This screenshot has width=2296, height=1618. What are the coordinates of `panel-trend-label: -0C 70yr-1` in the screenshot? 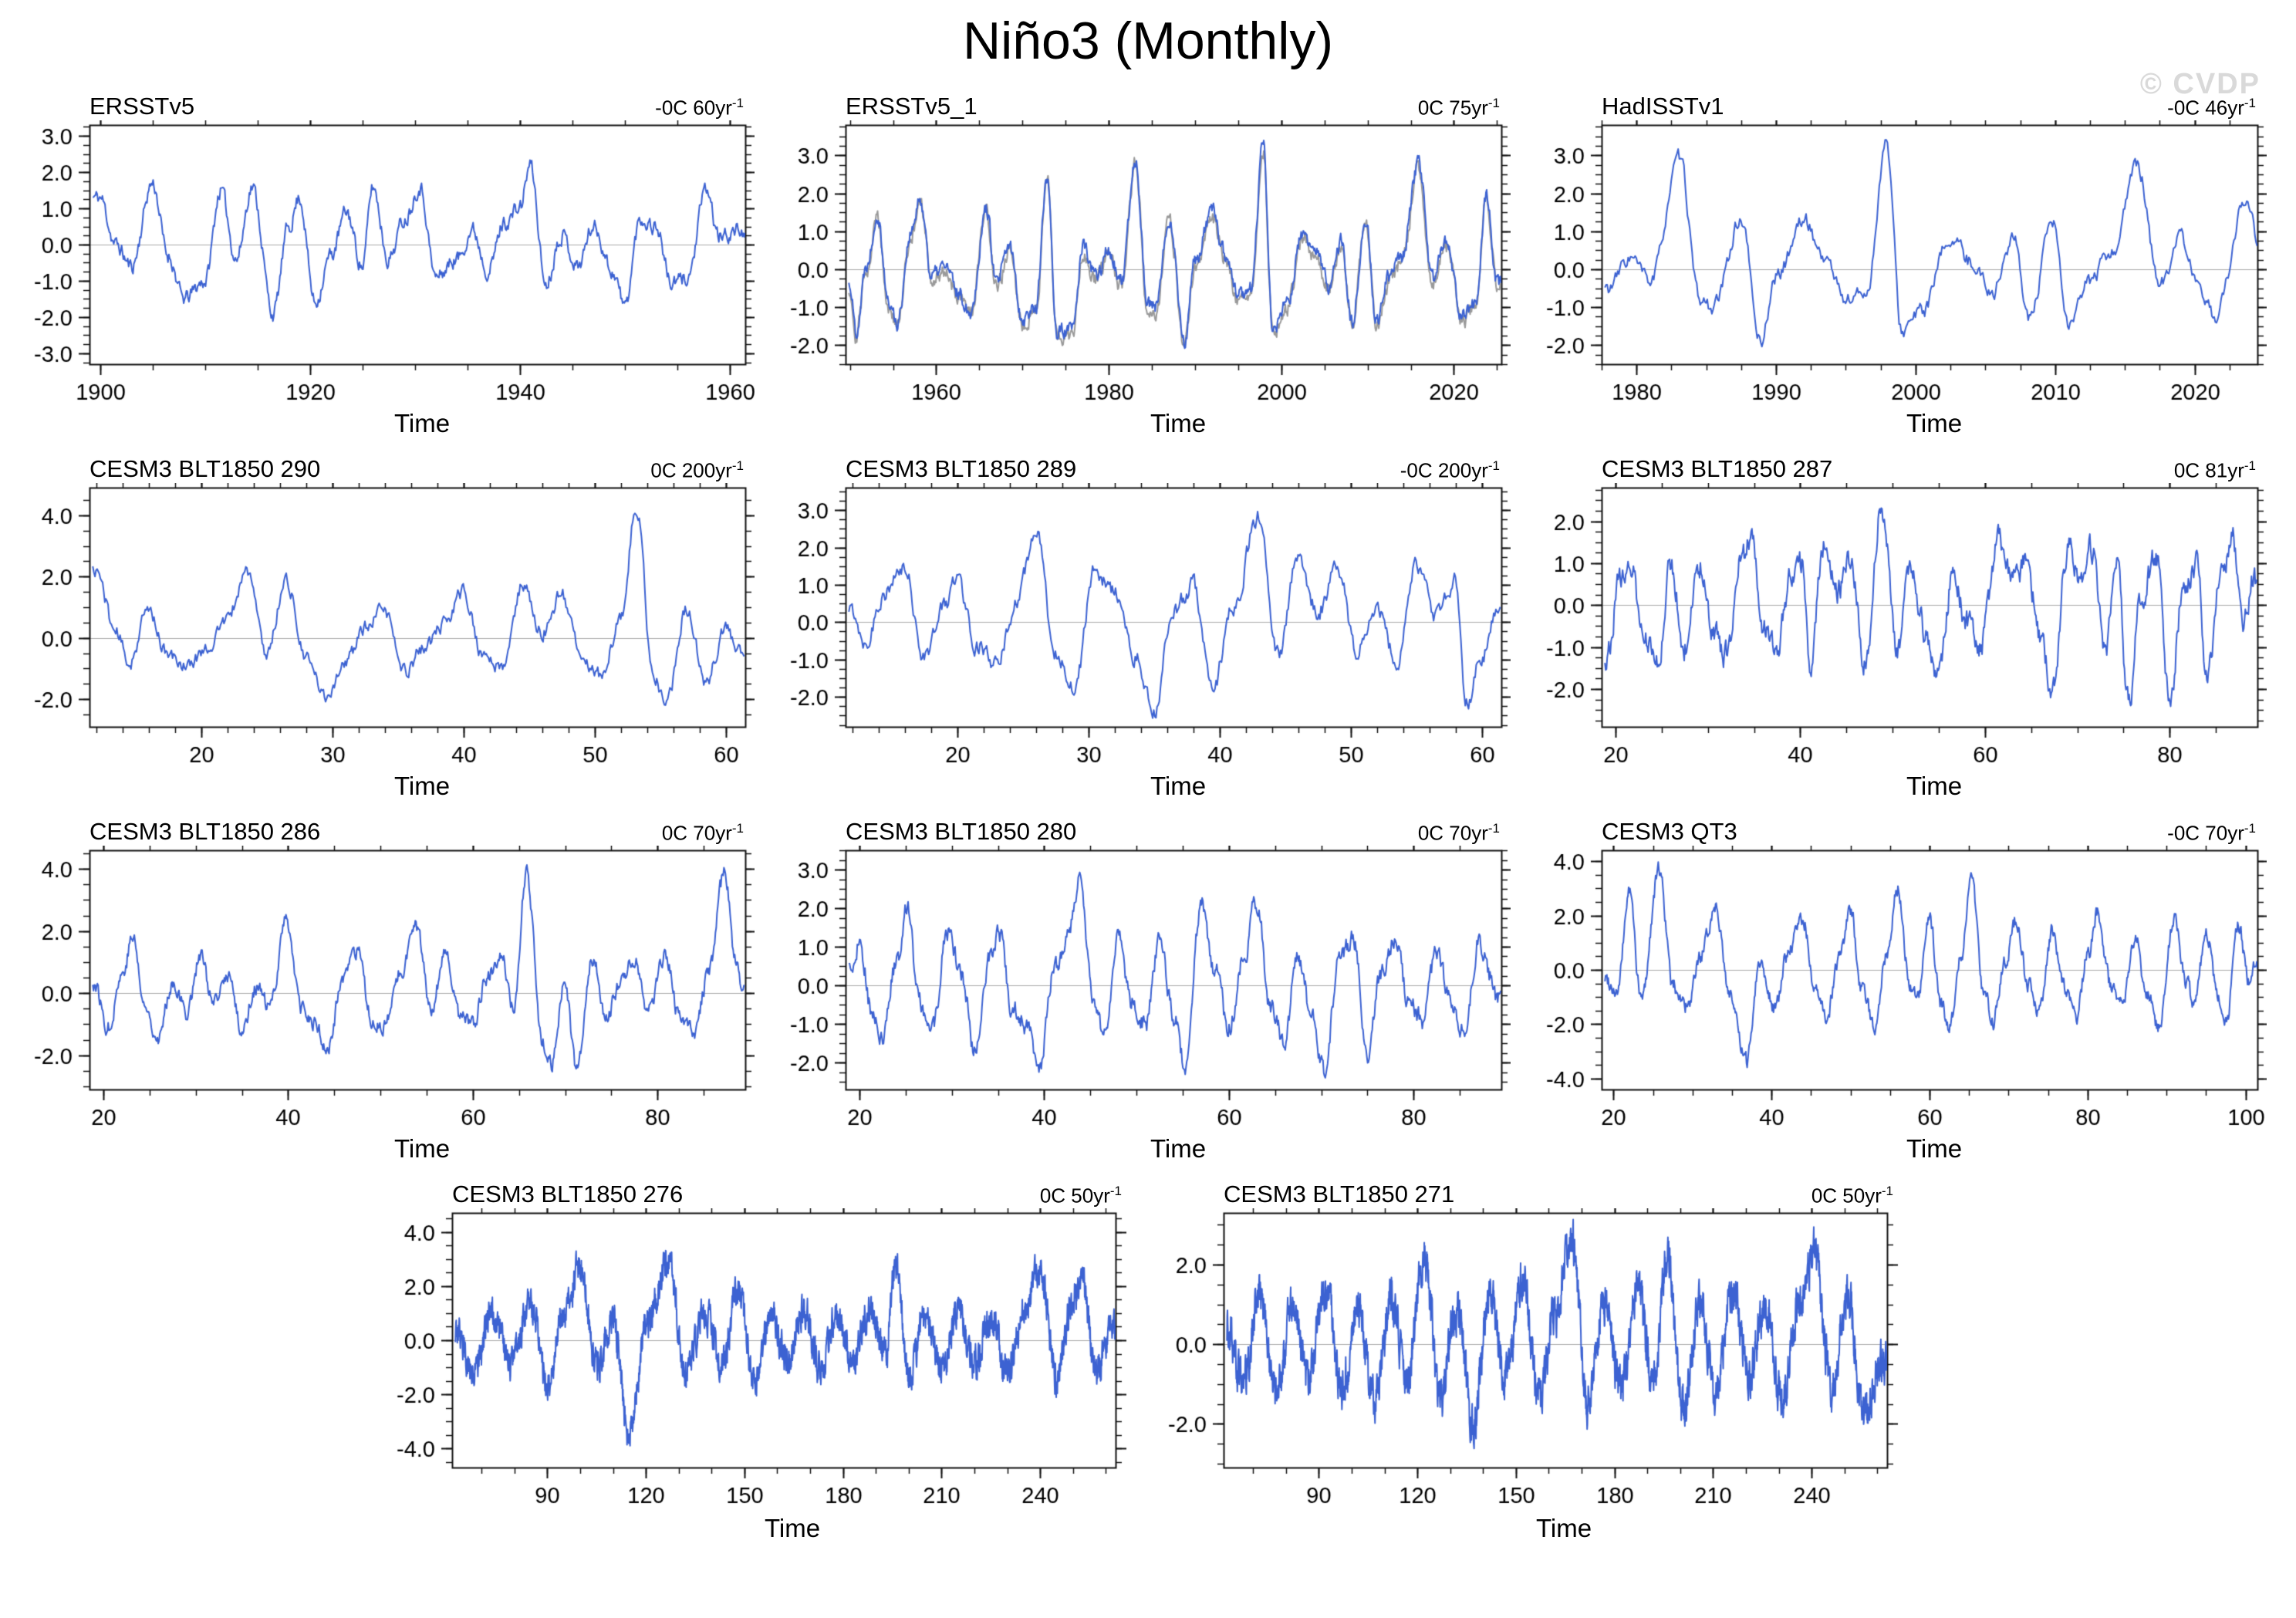 It's located at (2211, 833).